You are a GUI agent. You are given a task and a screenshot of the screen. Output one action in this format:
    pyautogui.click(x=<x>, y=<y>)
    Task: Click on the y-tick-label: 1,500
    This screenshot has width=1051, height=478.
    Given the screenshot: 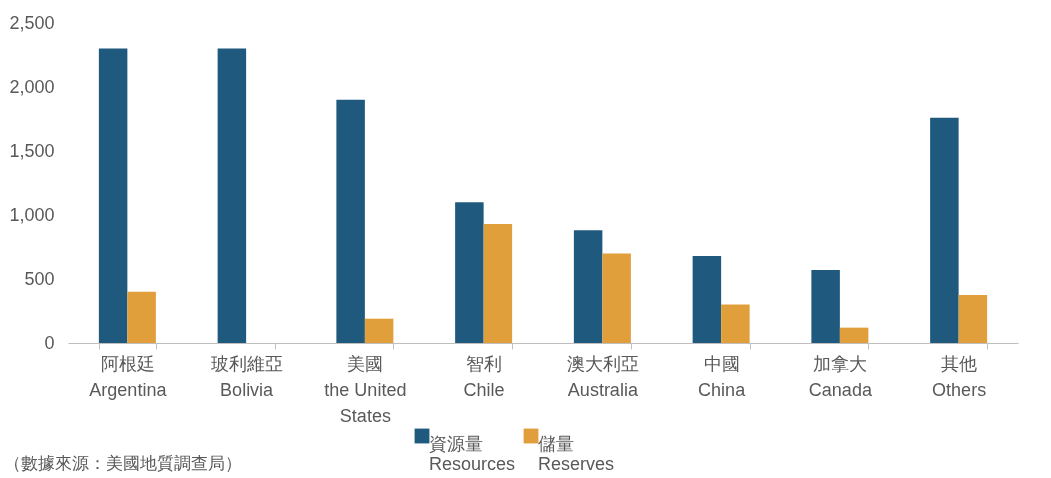 What is the action you would take?
    pyautogui.click(x=32, y=150)
    